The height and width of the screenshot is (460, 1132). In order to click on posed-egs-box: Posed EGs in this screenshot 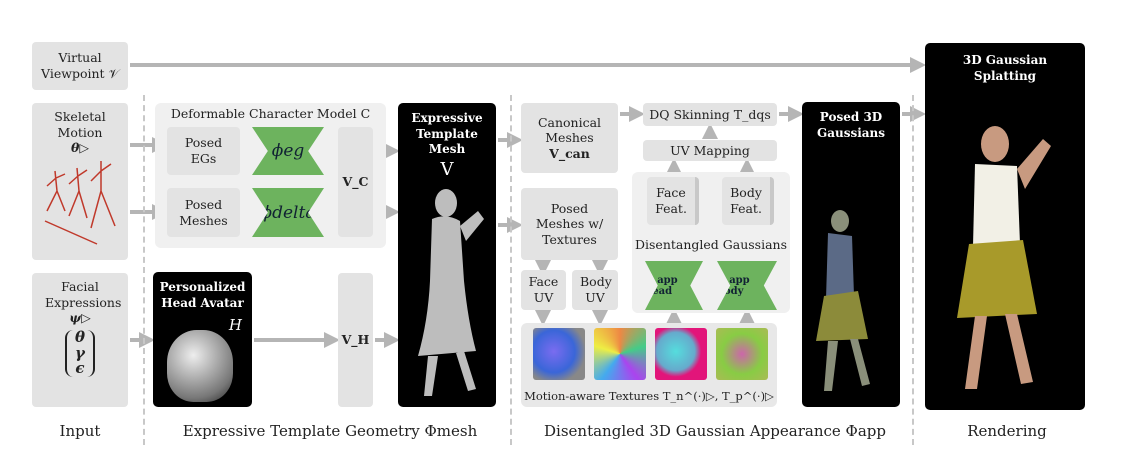, I will do `click(203, 151)`.